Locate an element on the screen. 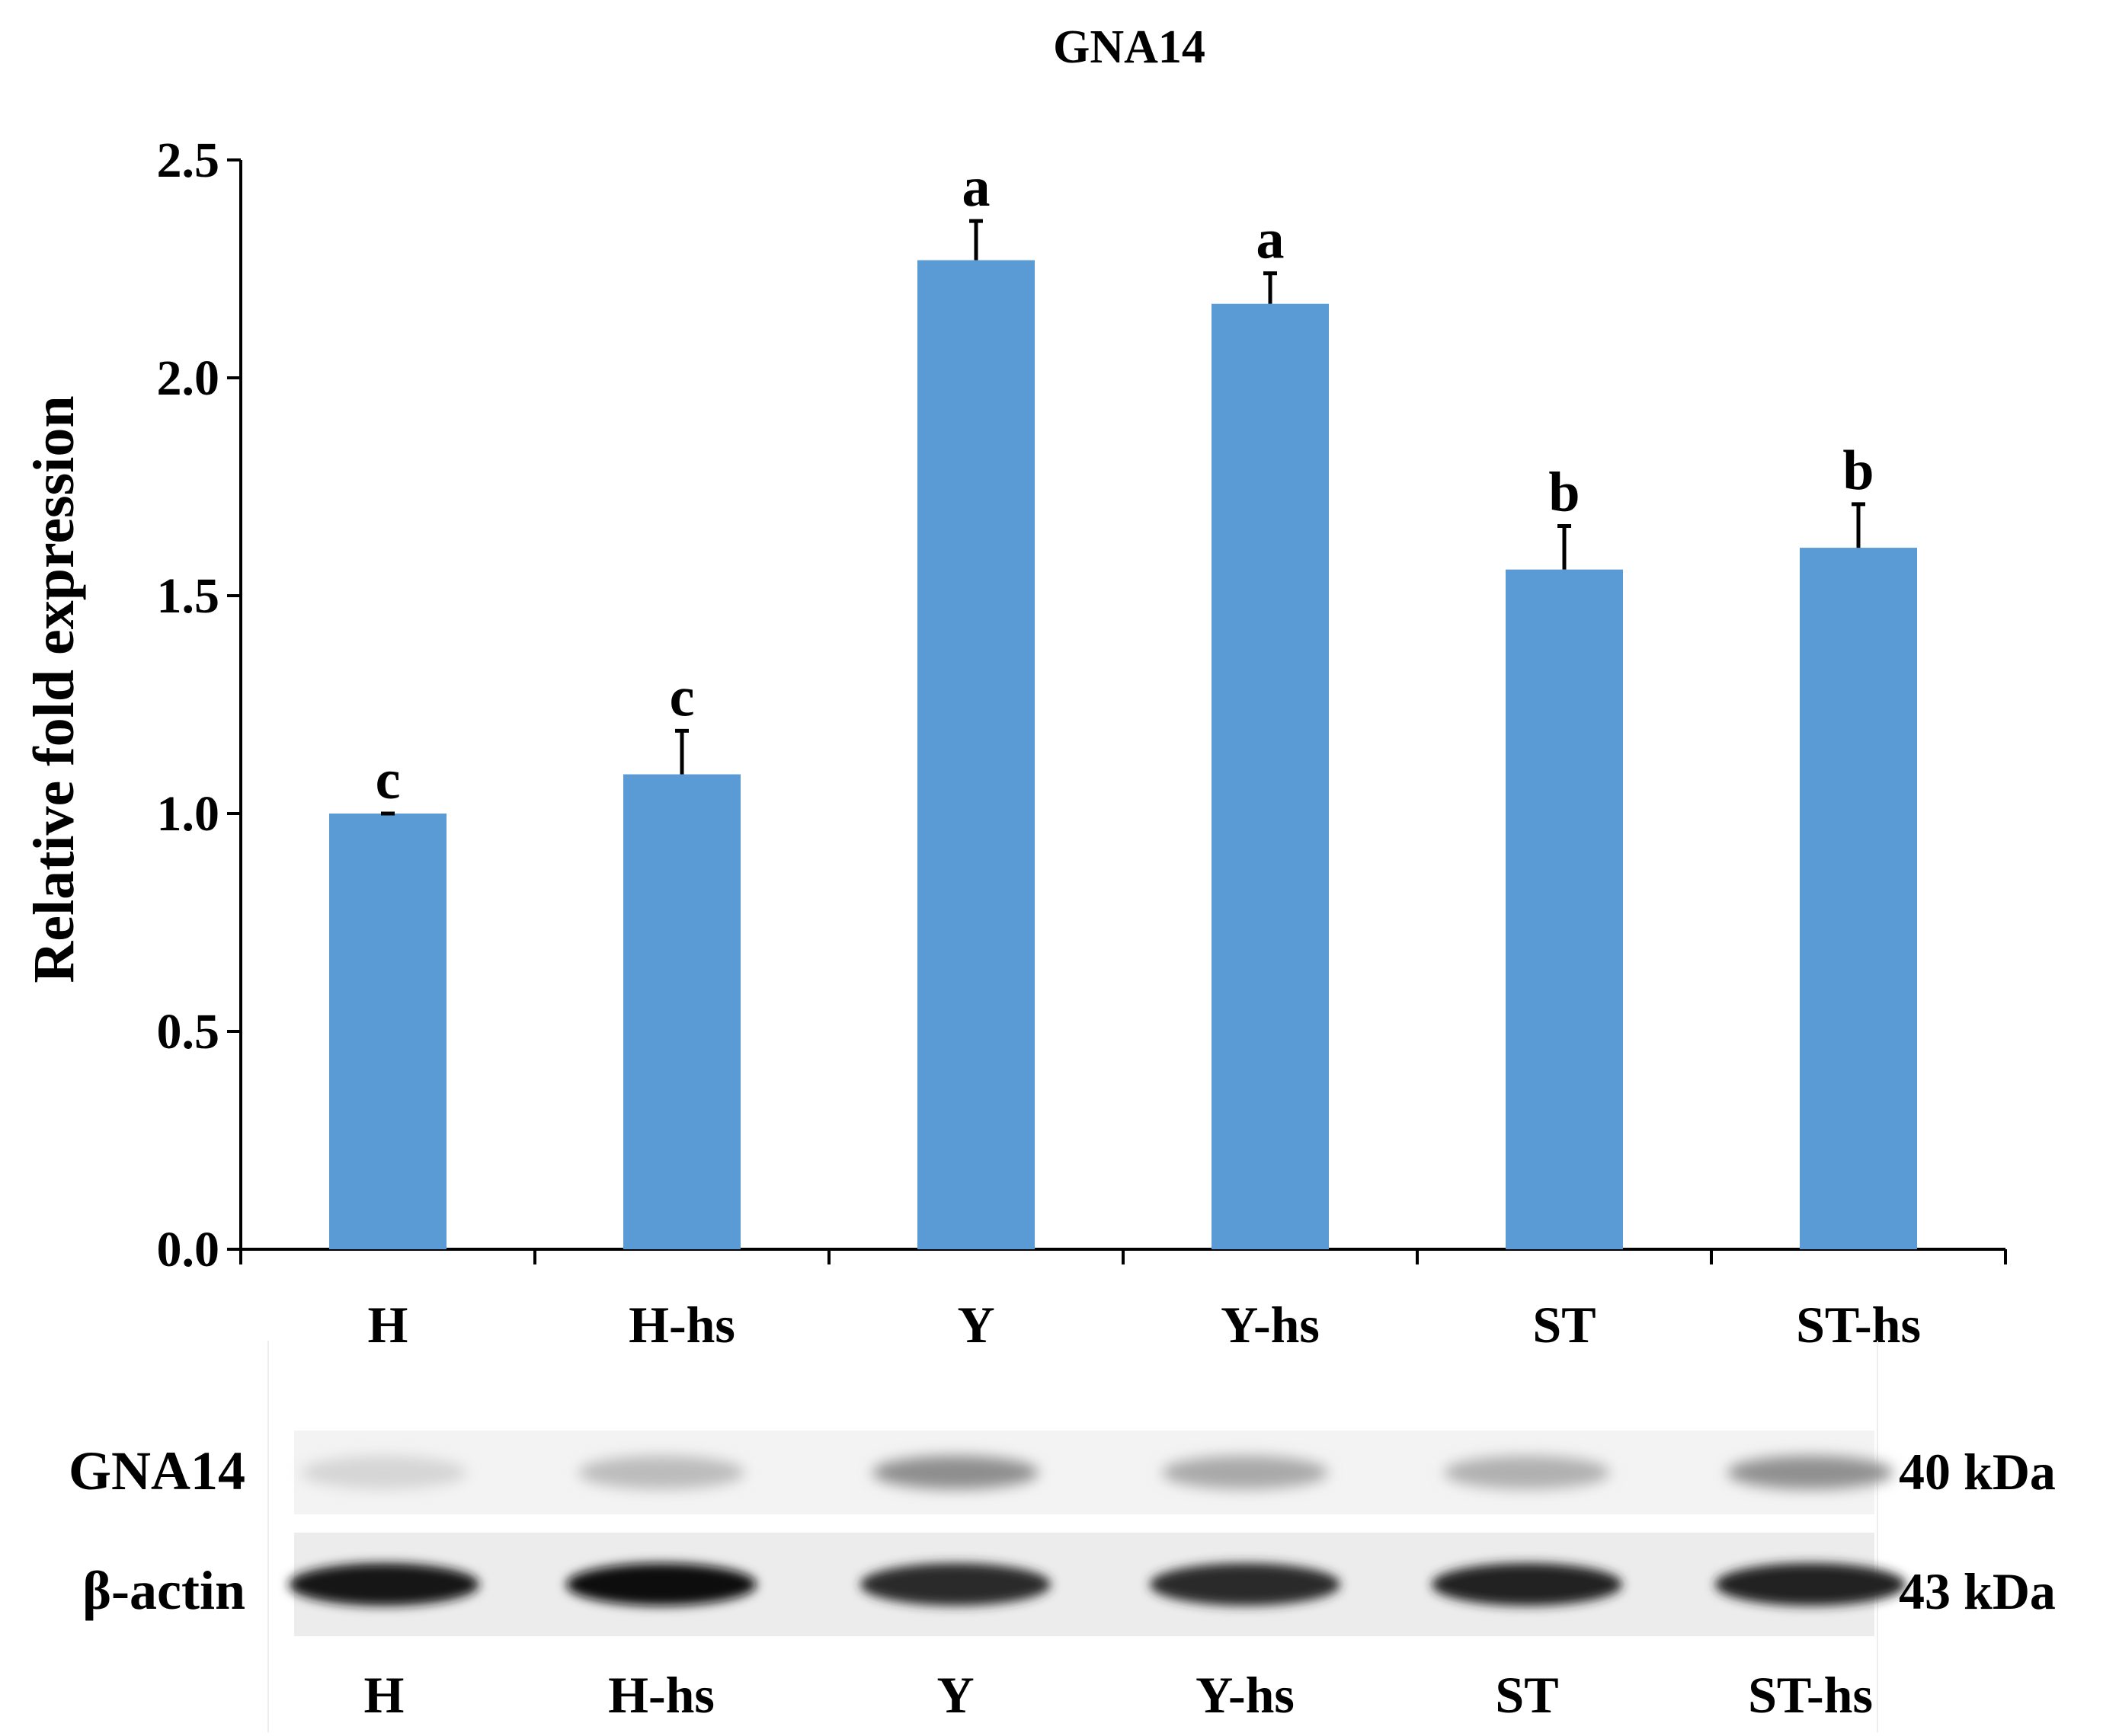 The width and height of the screenshot is (2103, 1736). blot-lane-label: Y-hs is located at coordinates (1245, 1695).